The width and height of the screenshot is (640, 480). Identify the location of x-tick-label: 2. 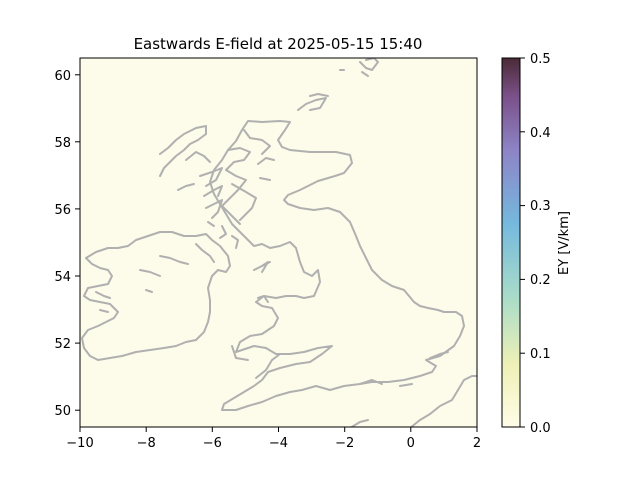
(477, 443).